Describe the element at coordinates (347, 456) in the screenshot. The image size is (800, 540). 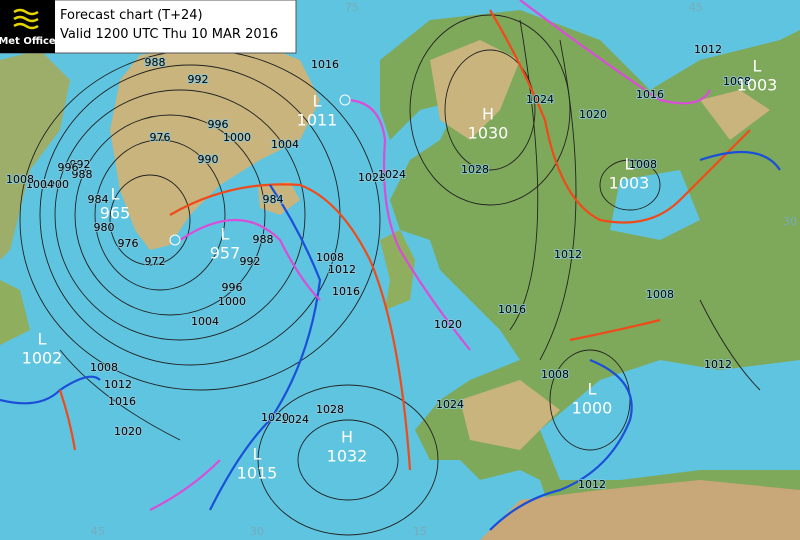
I see `pressure-value: 1032` at that location.